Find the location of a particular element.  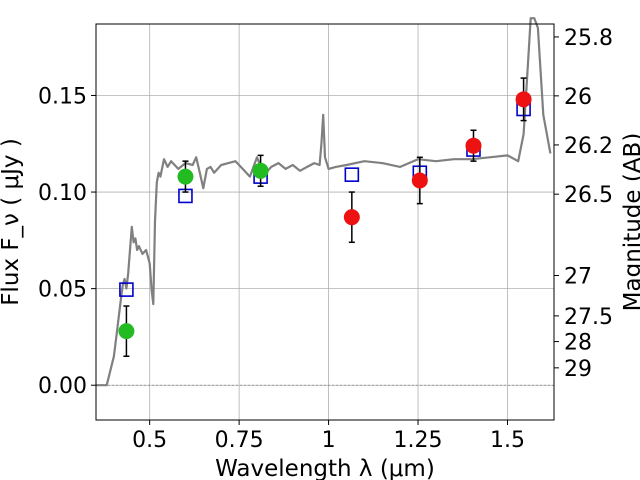

x-axis-title: Wavelength λ (μm) is located at coordinates (325, 468).